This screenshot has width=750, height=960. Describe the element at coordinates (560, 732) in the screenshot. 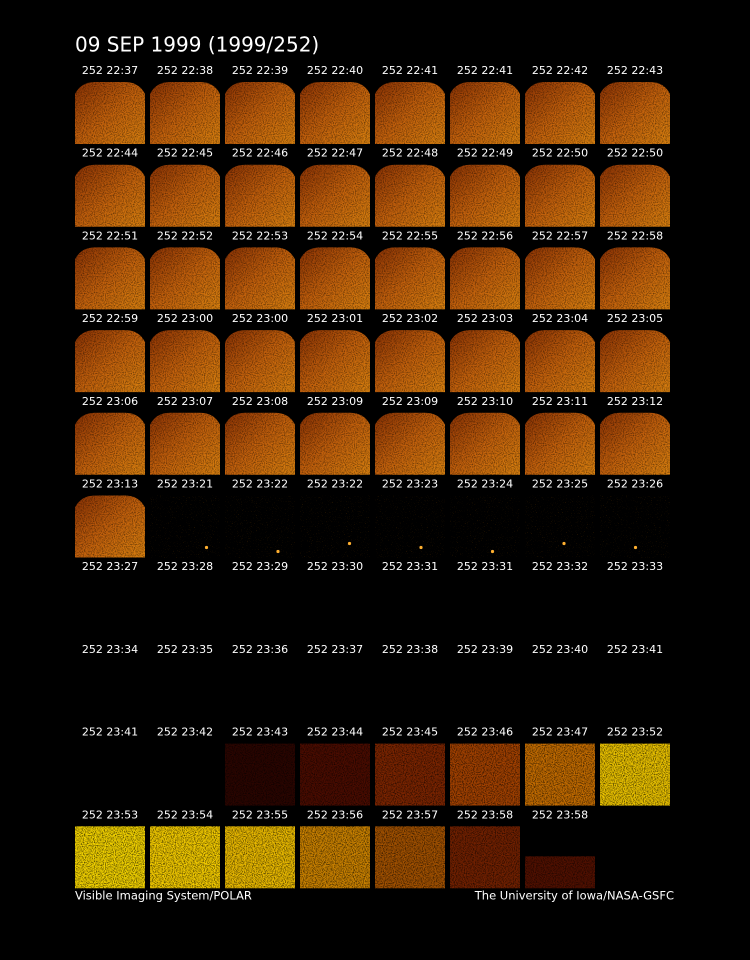

I see `frame-time: 252 23:47` at that location.